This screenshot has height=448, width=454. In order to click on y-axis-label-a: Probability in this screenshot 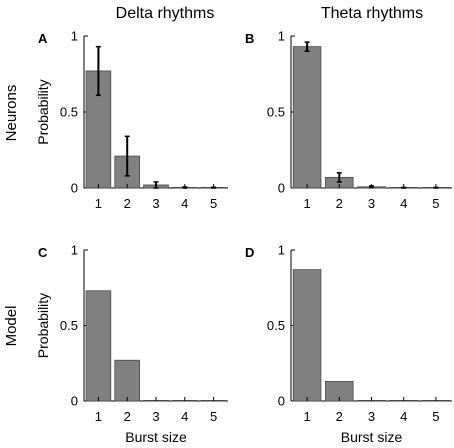, I will do `click(43, 111)`.